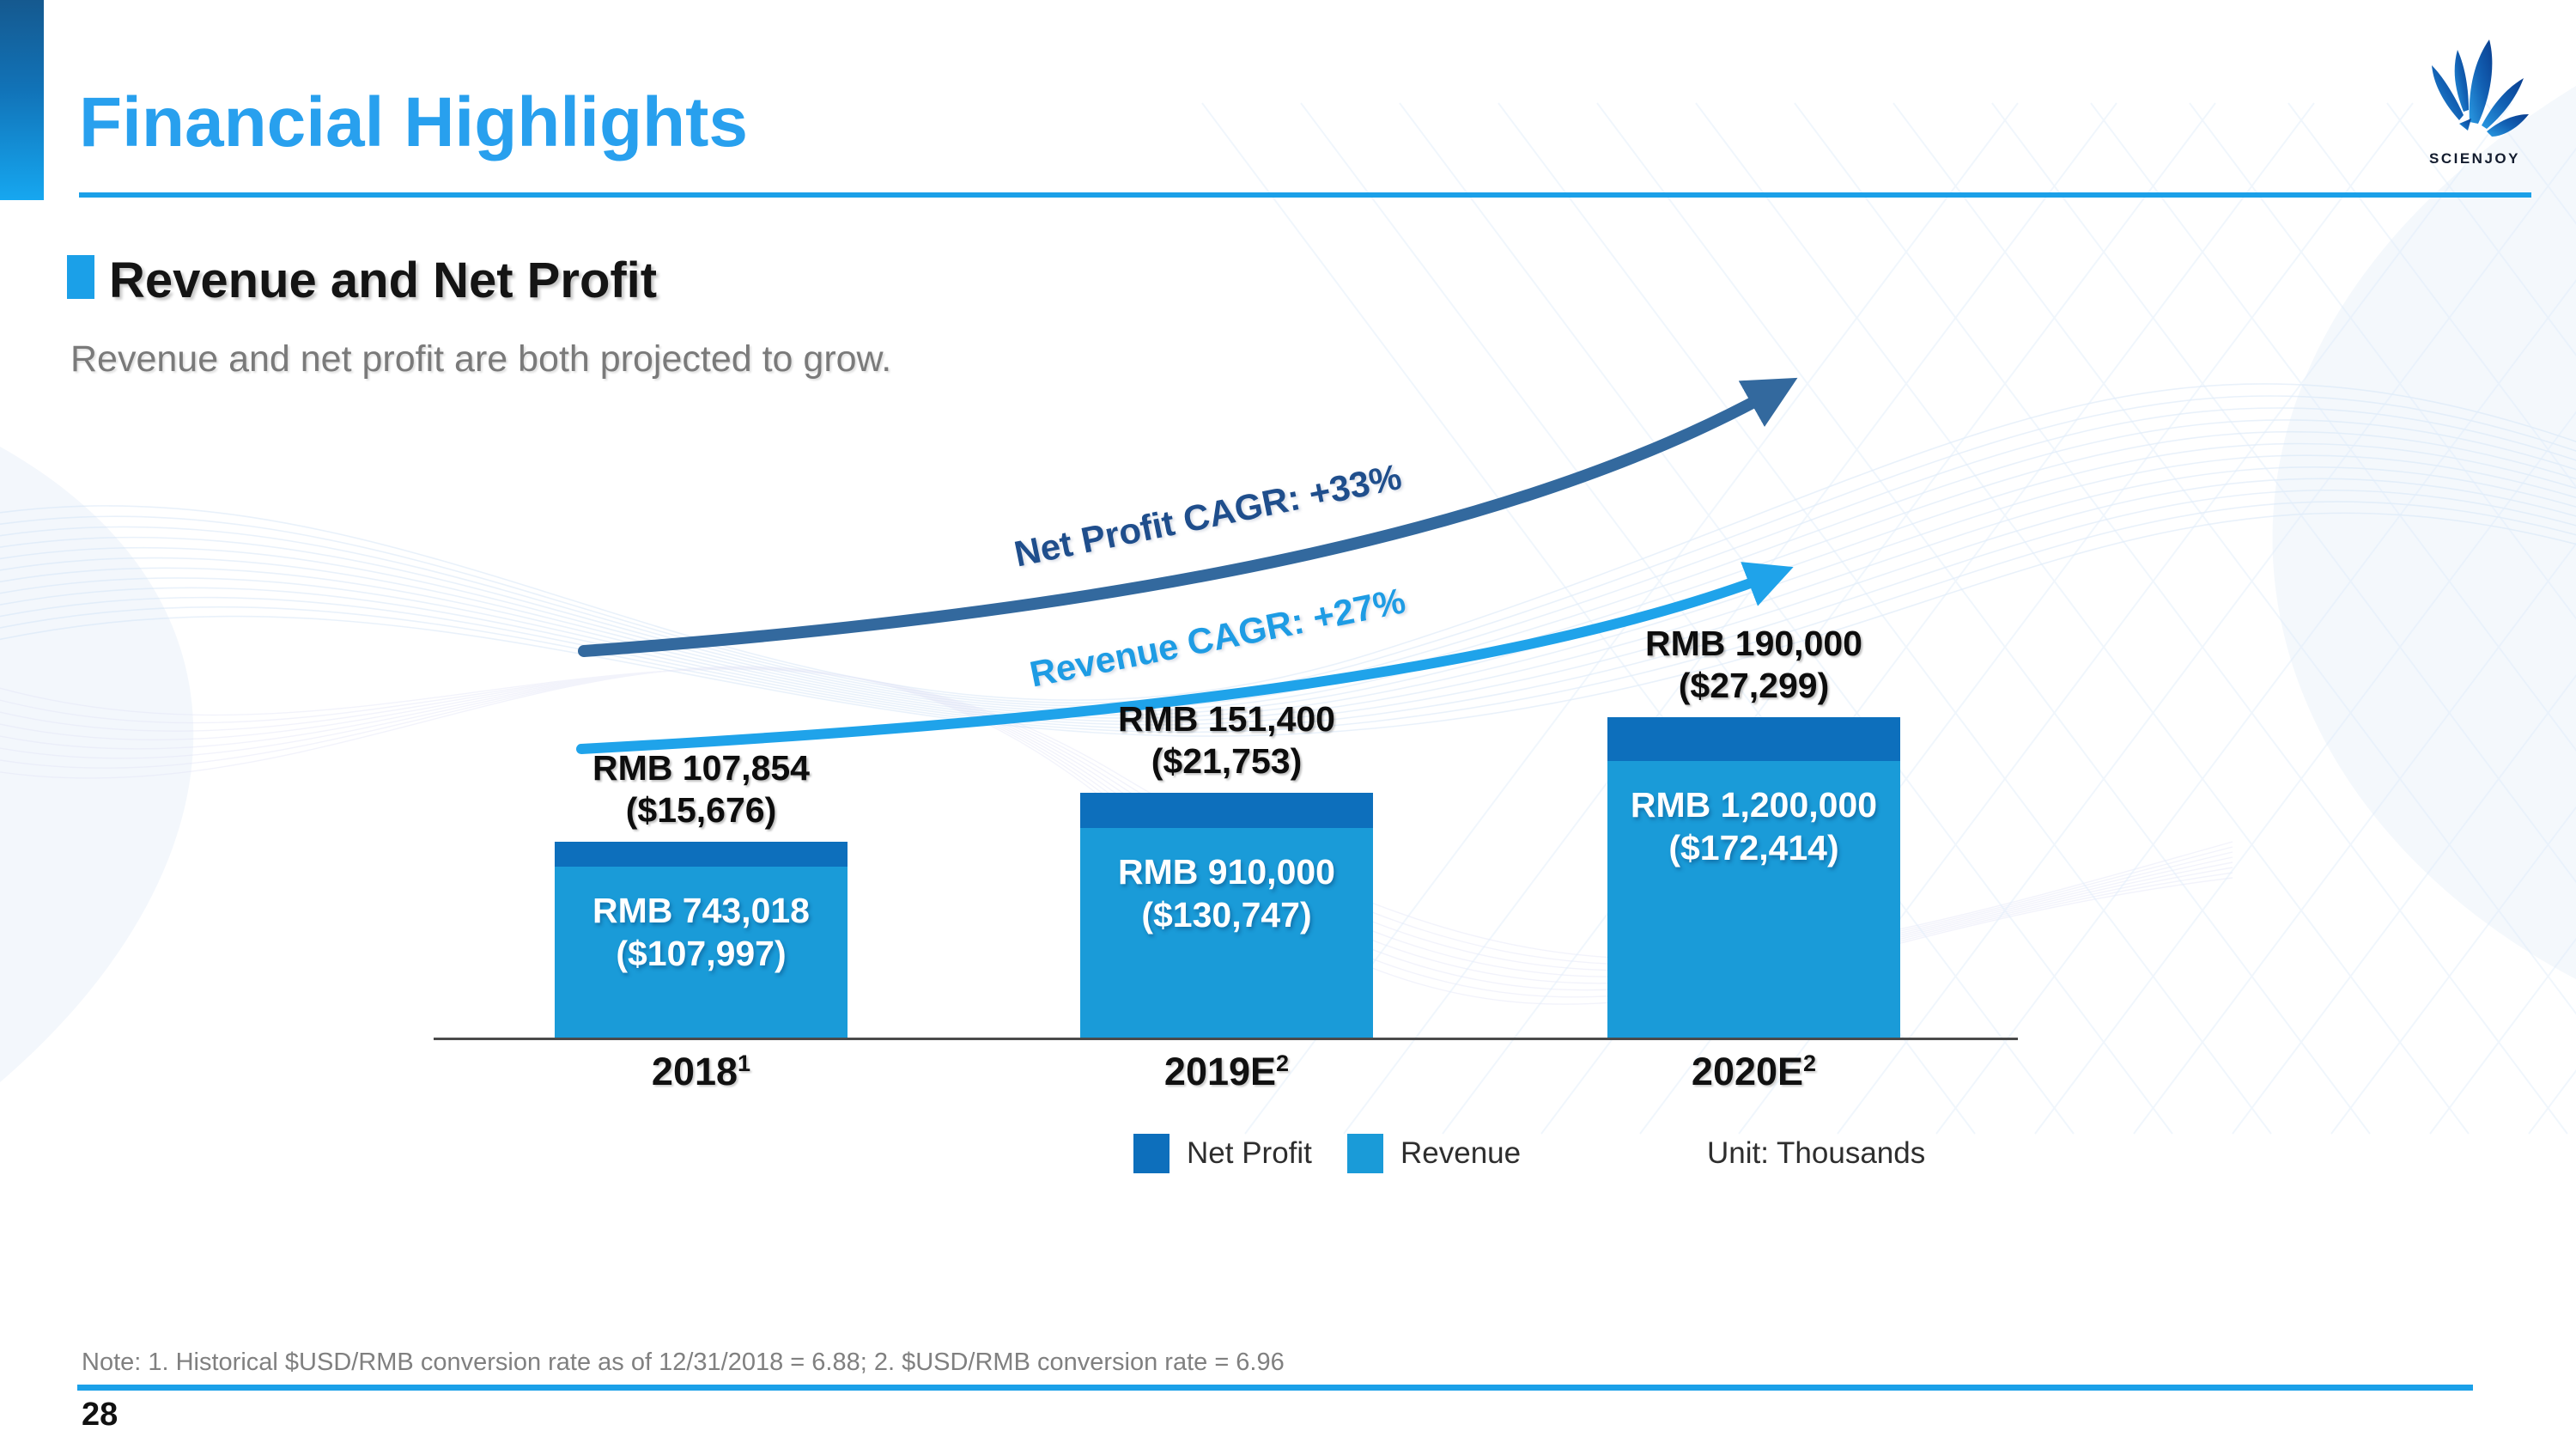  What do you see at coordinates (1305, 195) in the screenshot?
I see `title-underline` at bounding box center [1305, 195].